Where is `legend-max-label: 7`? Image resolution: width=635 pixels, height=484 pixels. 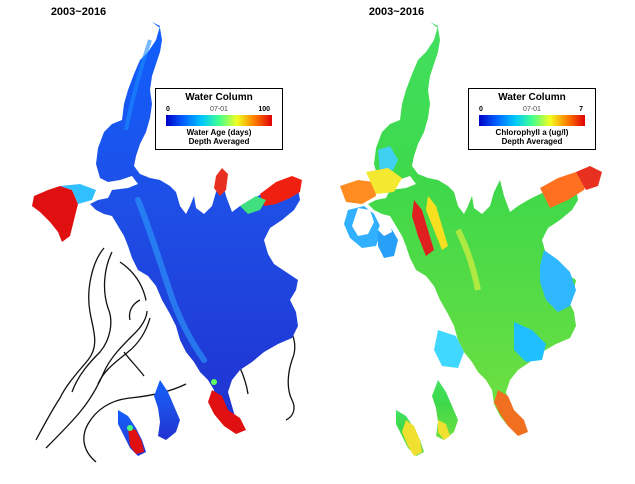 legend-max-label: 7 is located at coordinates (581, 109).